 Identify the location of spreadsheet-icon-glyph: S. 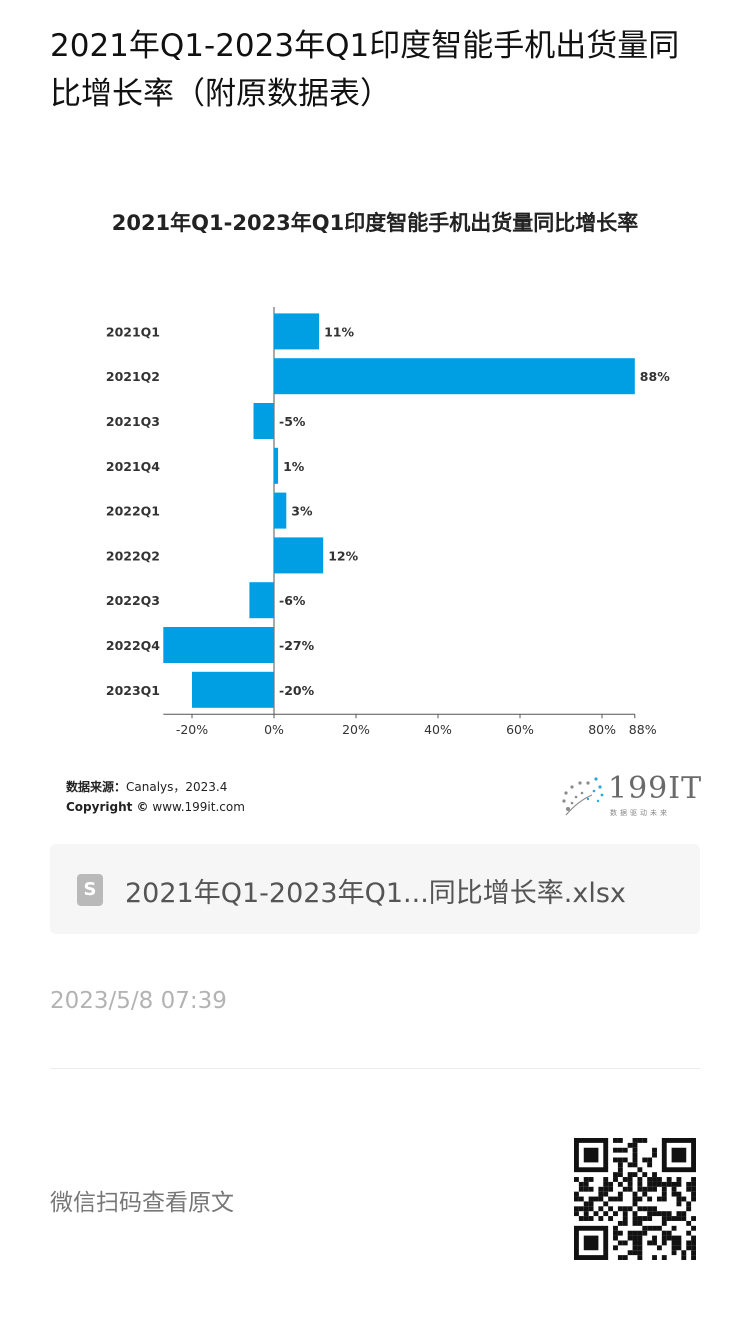
(90, 889).